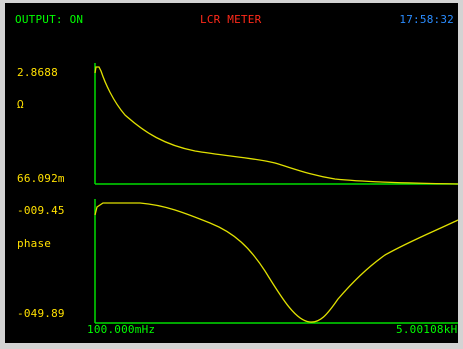  What do you see at coordinates (427, 329) in the screenshot?
I see `x-axis-end: 5.00108kHz` at bounding box center [427, 329].